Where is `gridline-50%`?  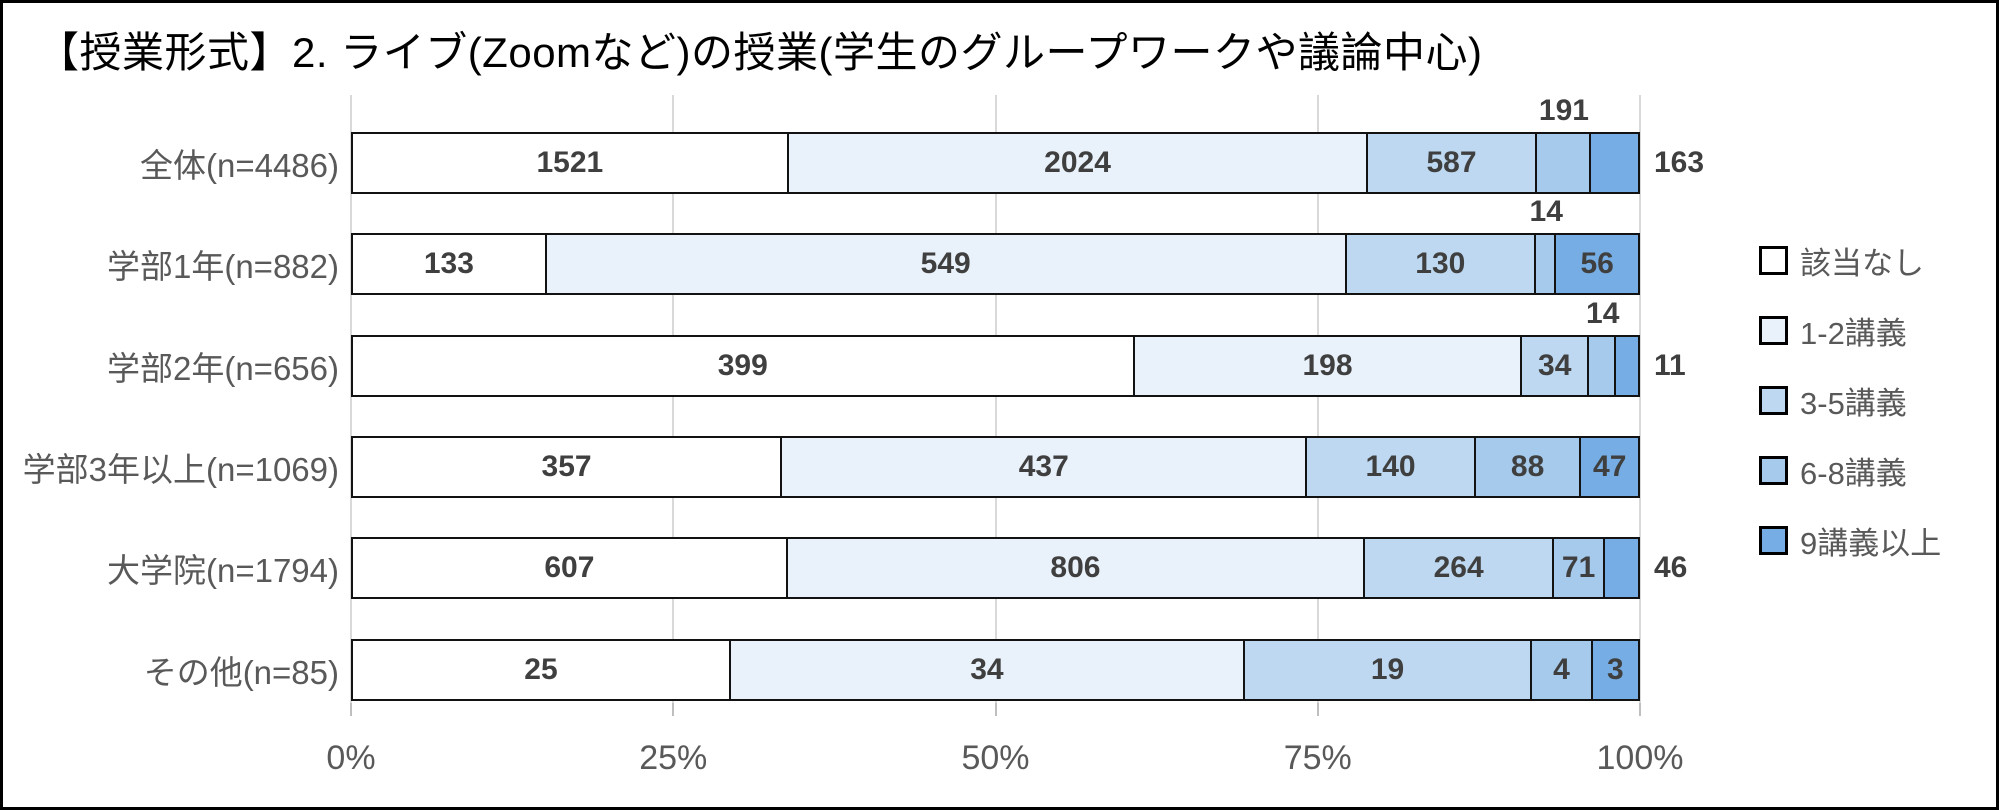 gridline-50% is located at coordinates (995, 405).